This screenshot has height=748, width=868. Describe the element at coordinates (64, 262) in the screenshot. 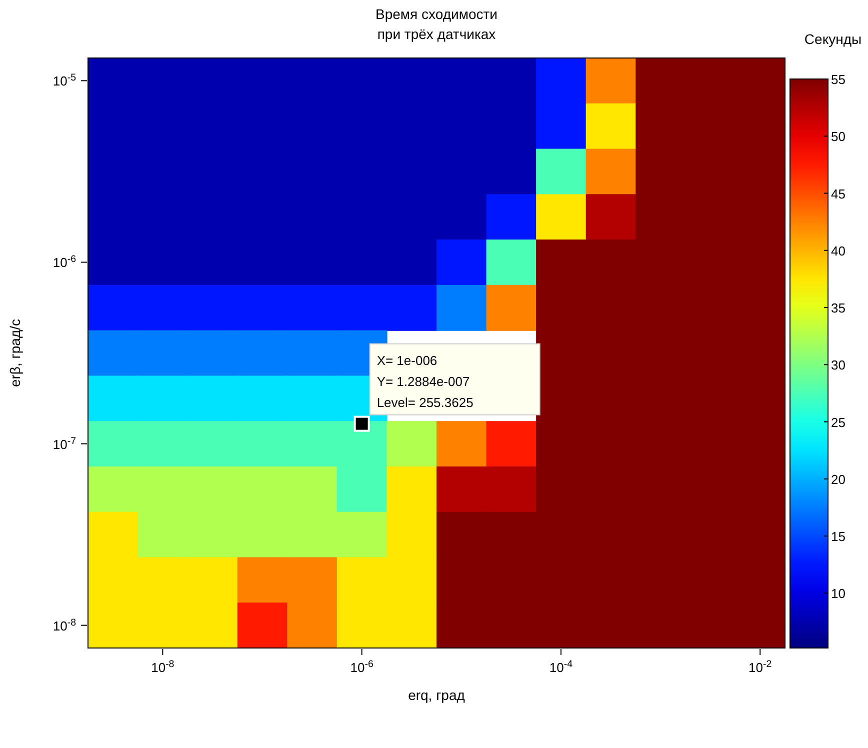

I see `y-tick-label: 10$^{-6}$` at that location.